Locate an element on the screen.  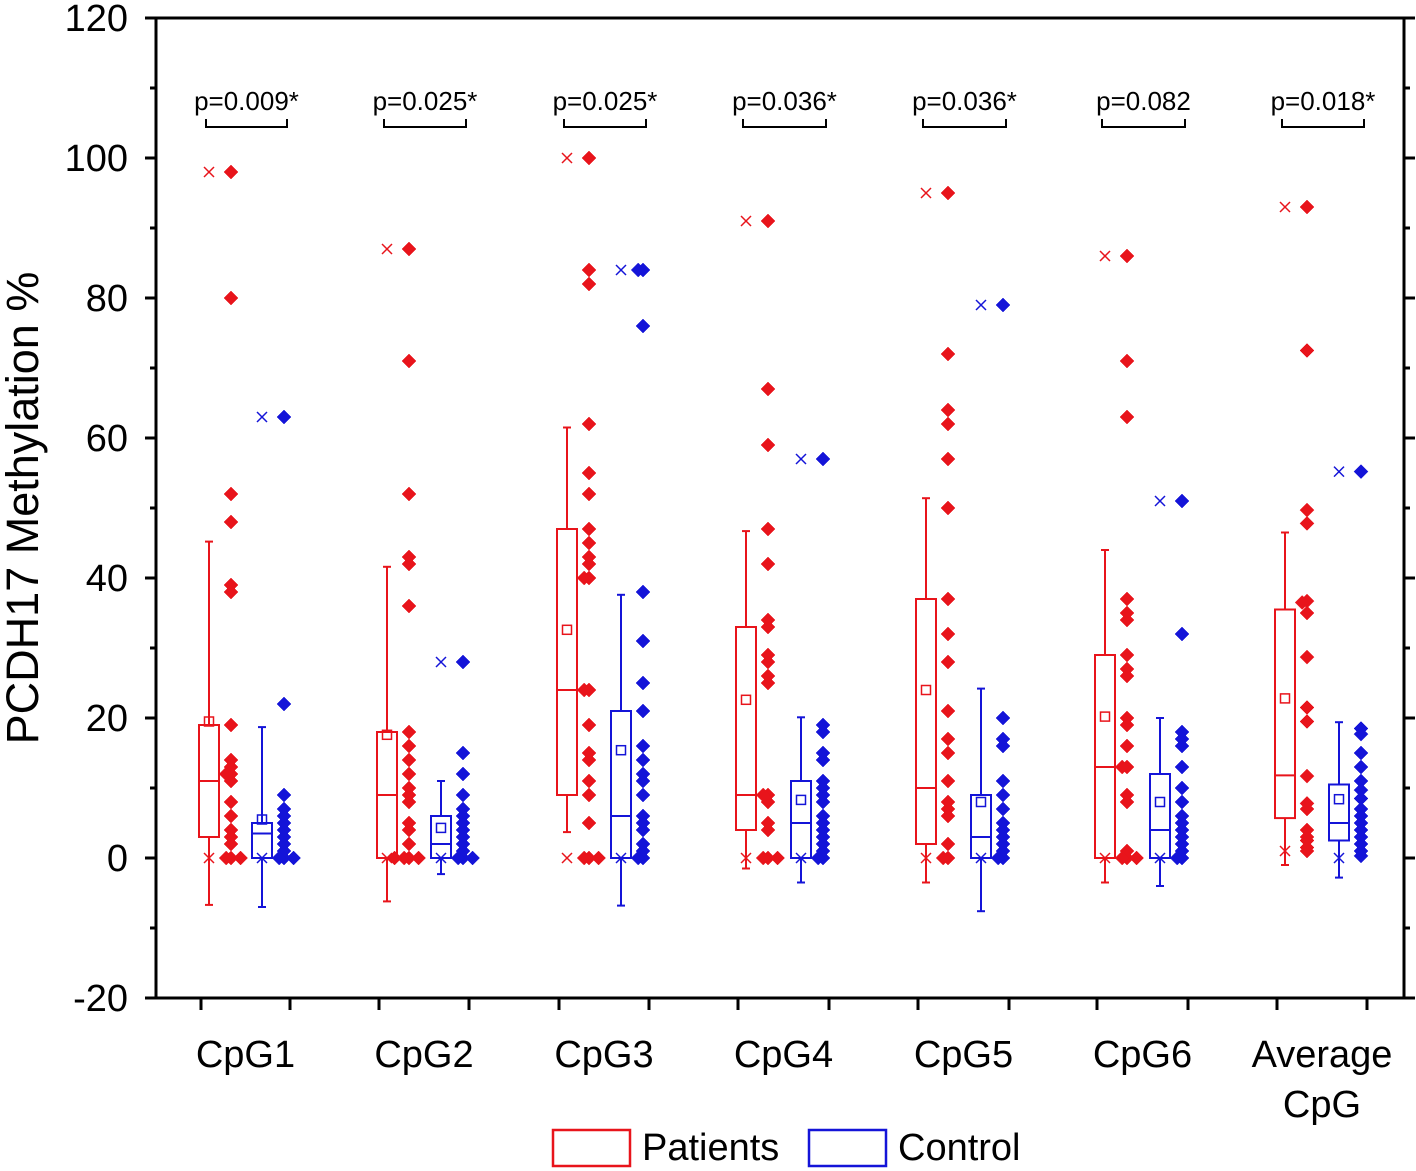
p-value-label: p=0.036* is located at coordinates (784, 101).